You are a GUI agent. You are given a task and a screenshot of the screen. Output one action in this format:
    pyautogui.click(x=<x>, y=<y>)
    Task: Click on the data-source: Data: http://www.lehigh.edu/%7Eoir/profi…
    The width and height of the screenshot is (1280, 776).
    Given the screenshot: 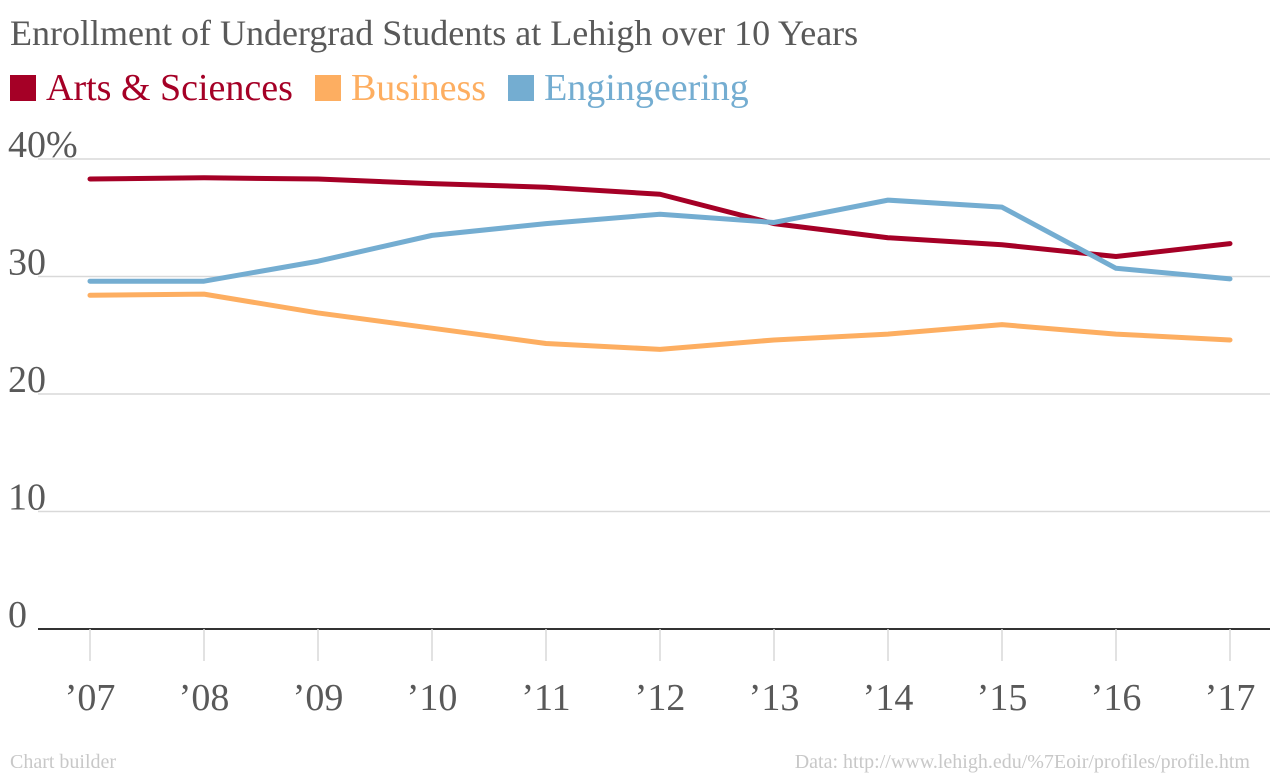 What is the action you would take?
    pyautogui.click(x=1022, y=762)
    